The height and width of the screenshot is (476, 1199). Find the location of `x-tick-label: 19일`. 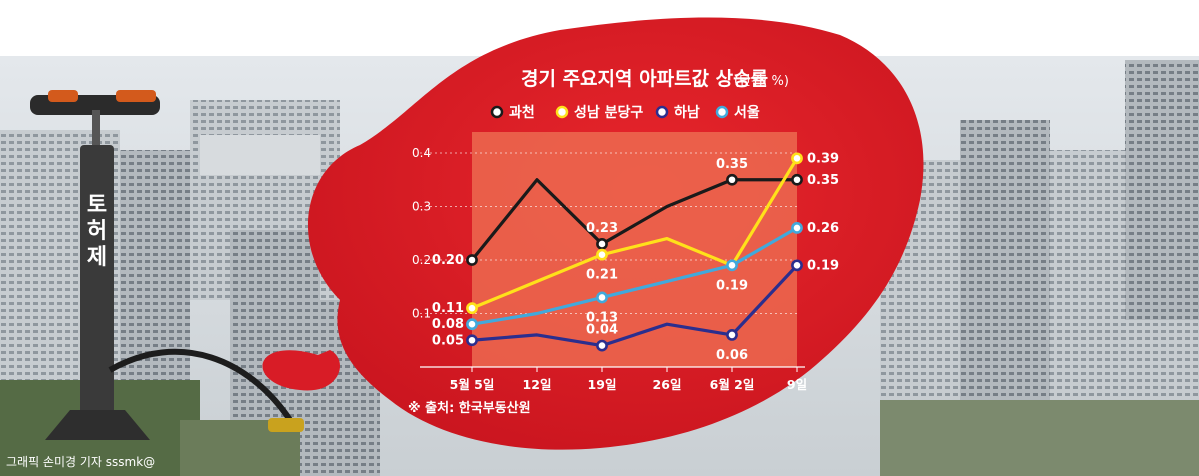

x-tick-label: 19일 is located at coordinates (602, 384).